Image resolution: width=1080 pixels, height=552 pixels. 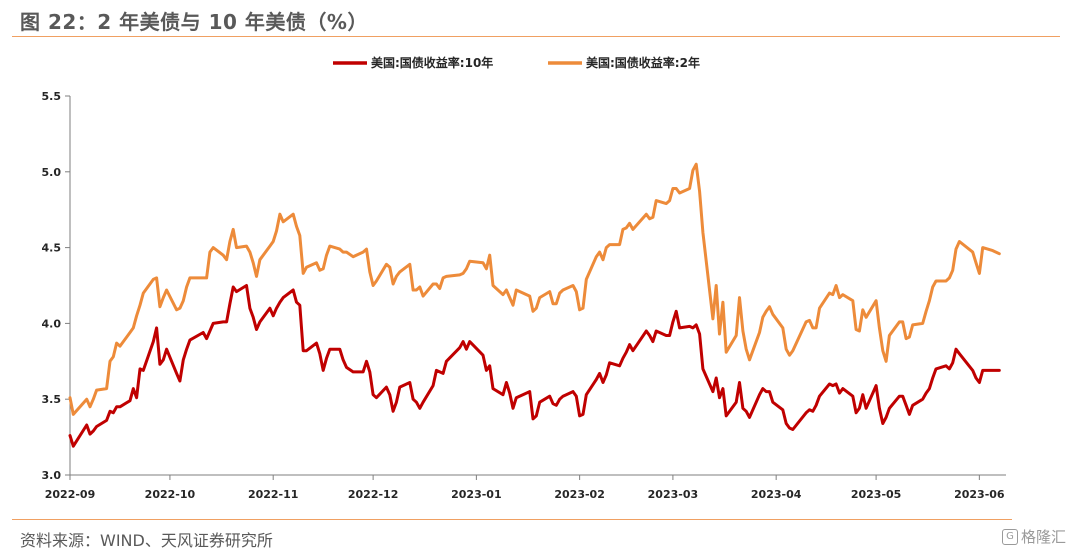 I want to click on y-tick-label: 5.5, so click(x=52, y=96).